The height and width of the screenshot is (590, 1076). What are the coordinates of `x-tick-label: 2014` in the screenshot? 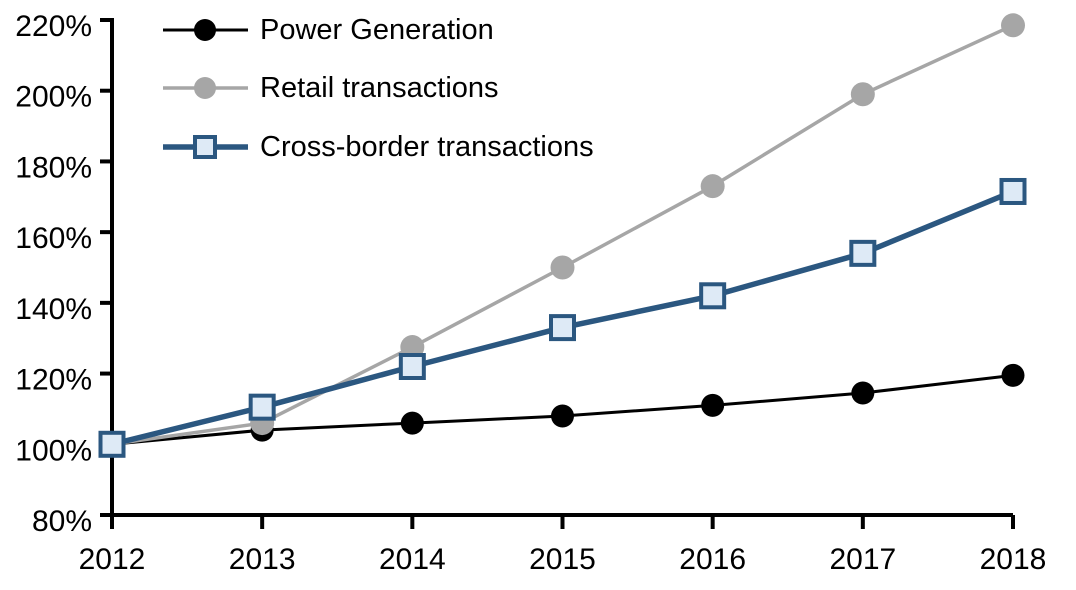 It's located at (412, 559).